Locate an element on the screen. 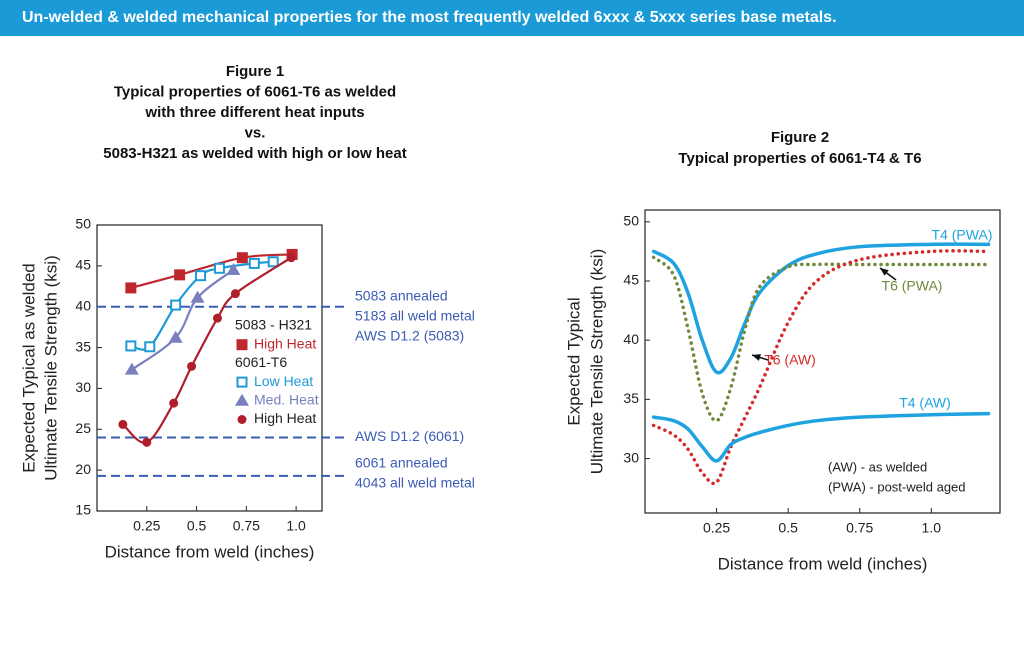  reference-label: AWS D1.2 (5083) is located at coordinates (409, 335).